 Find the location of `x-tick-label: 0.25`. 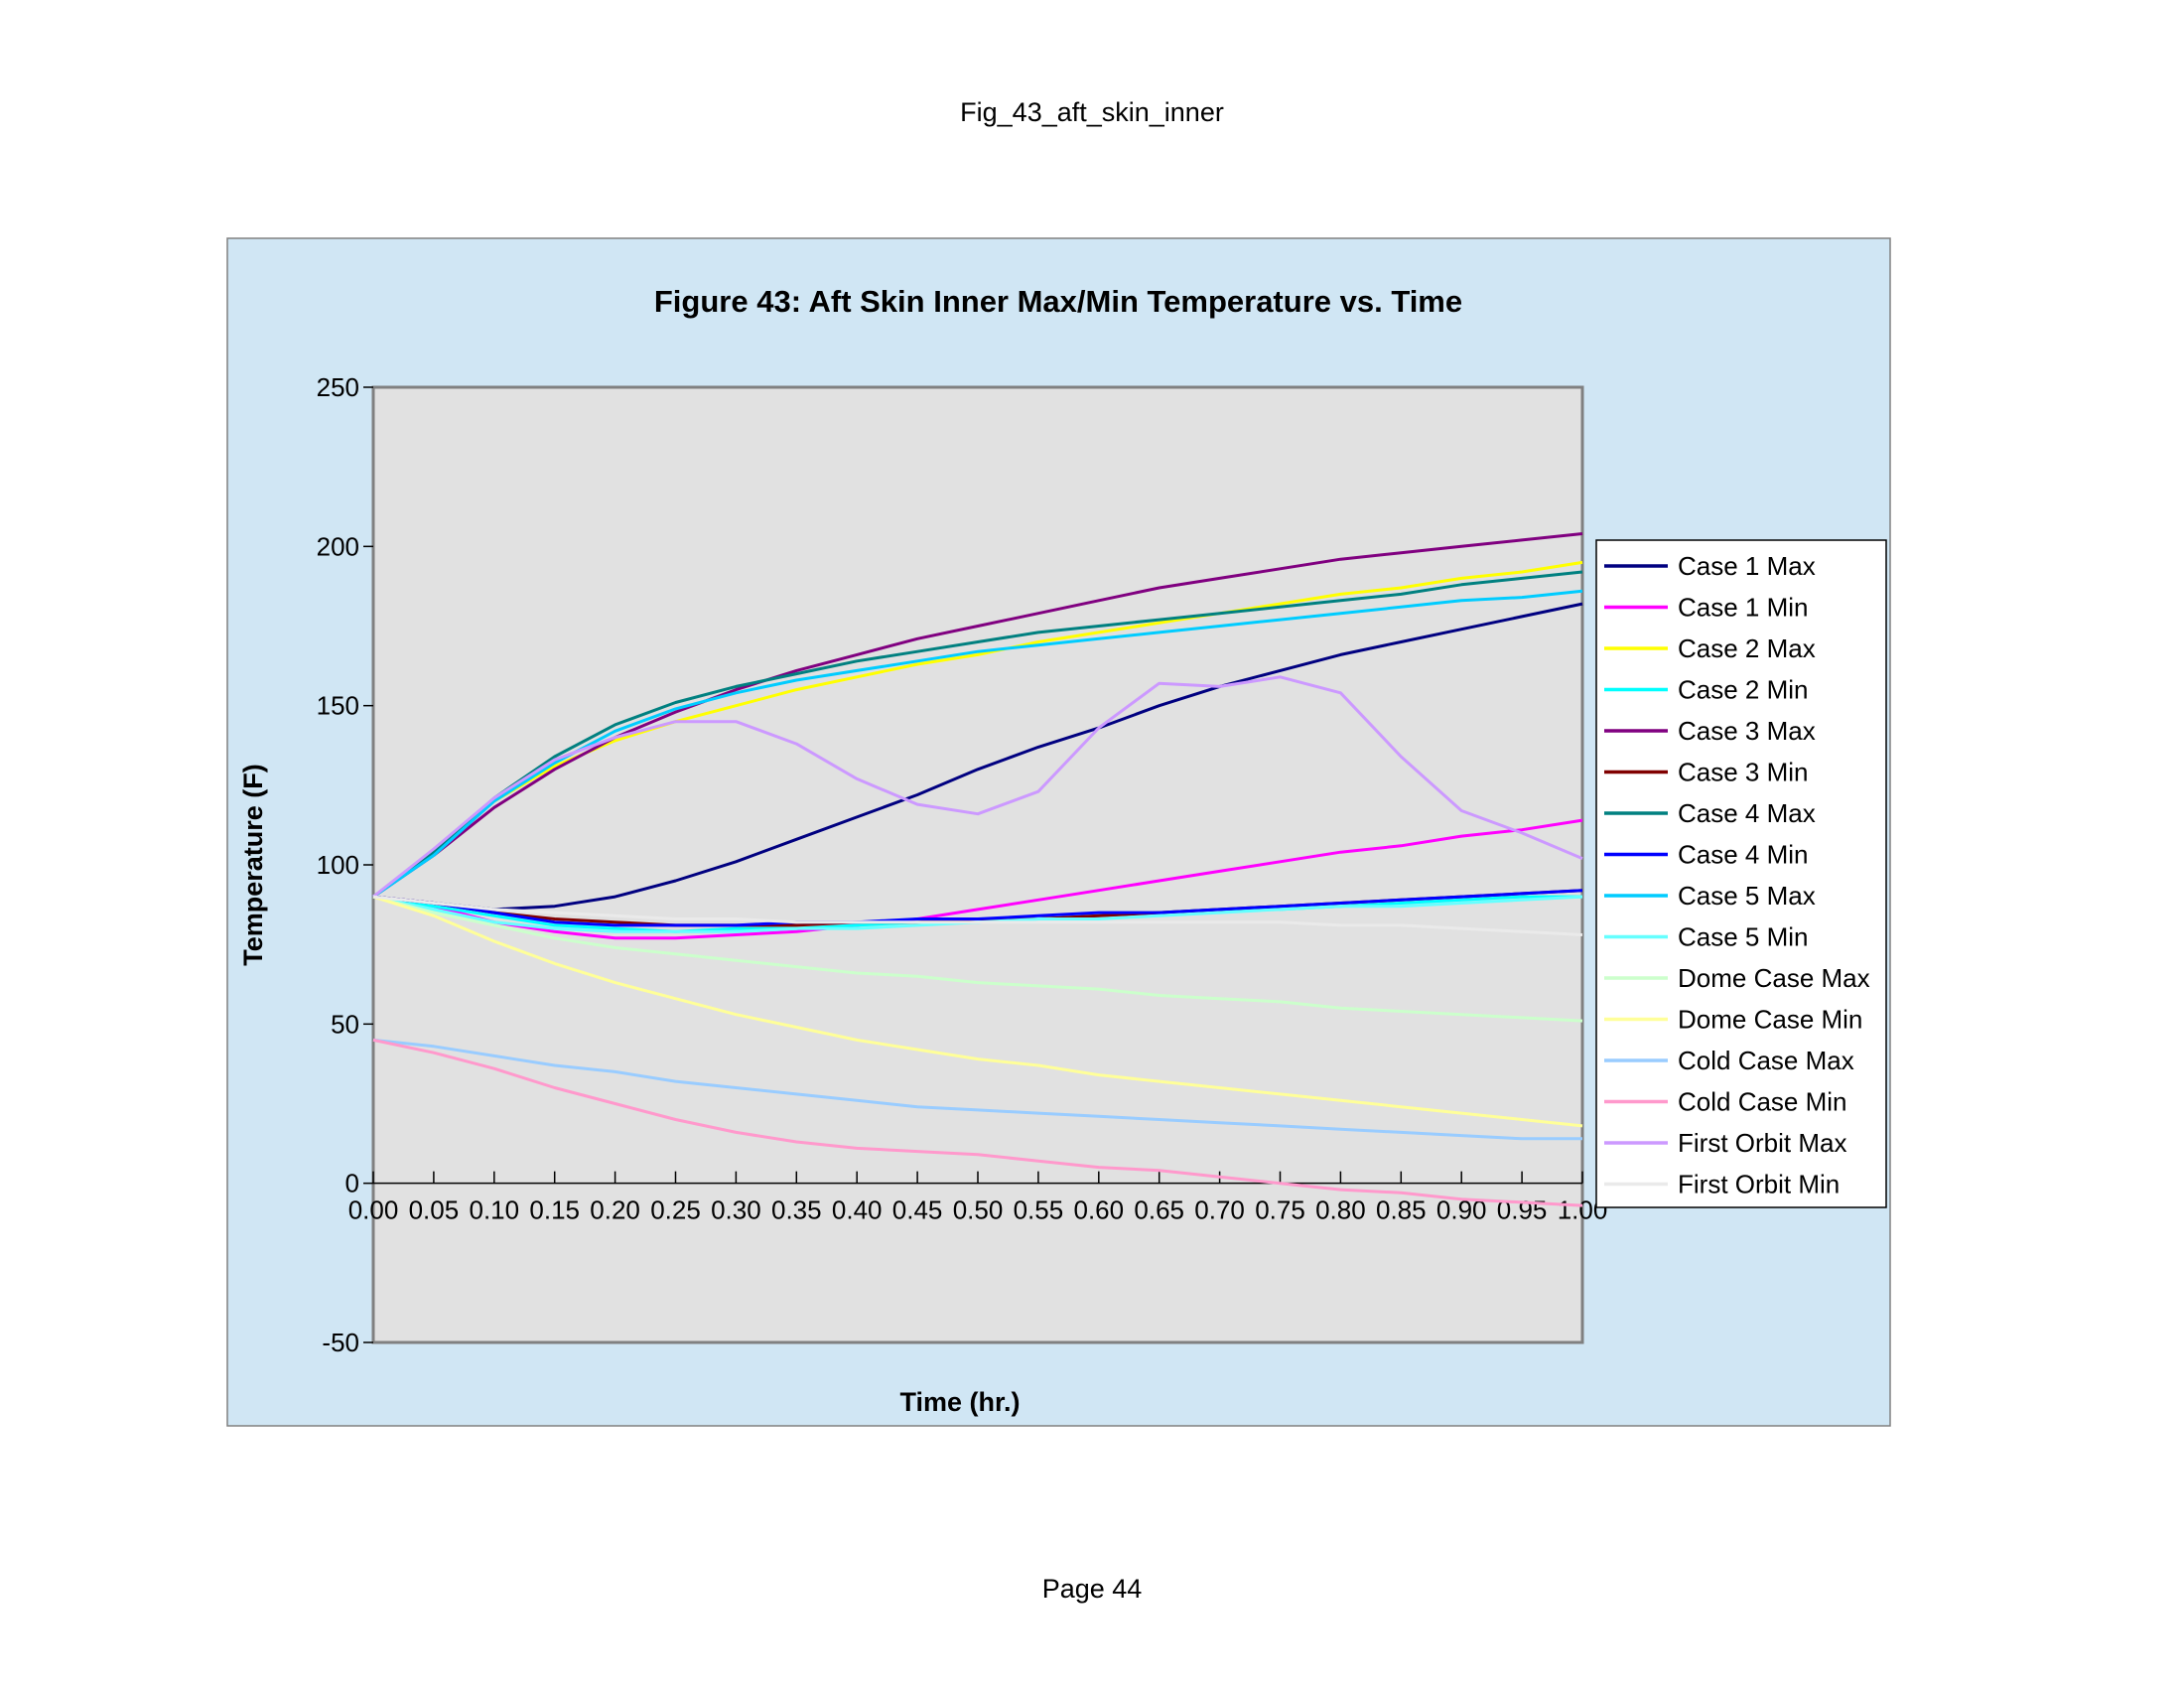

x-tick-label: 0.25 is located at coordinates (675, 1210).